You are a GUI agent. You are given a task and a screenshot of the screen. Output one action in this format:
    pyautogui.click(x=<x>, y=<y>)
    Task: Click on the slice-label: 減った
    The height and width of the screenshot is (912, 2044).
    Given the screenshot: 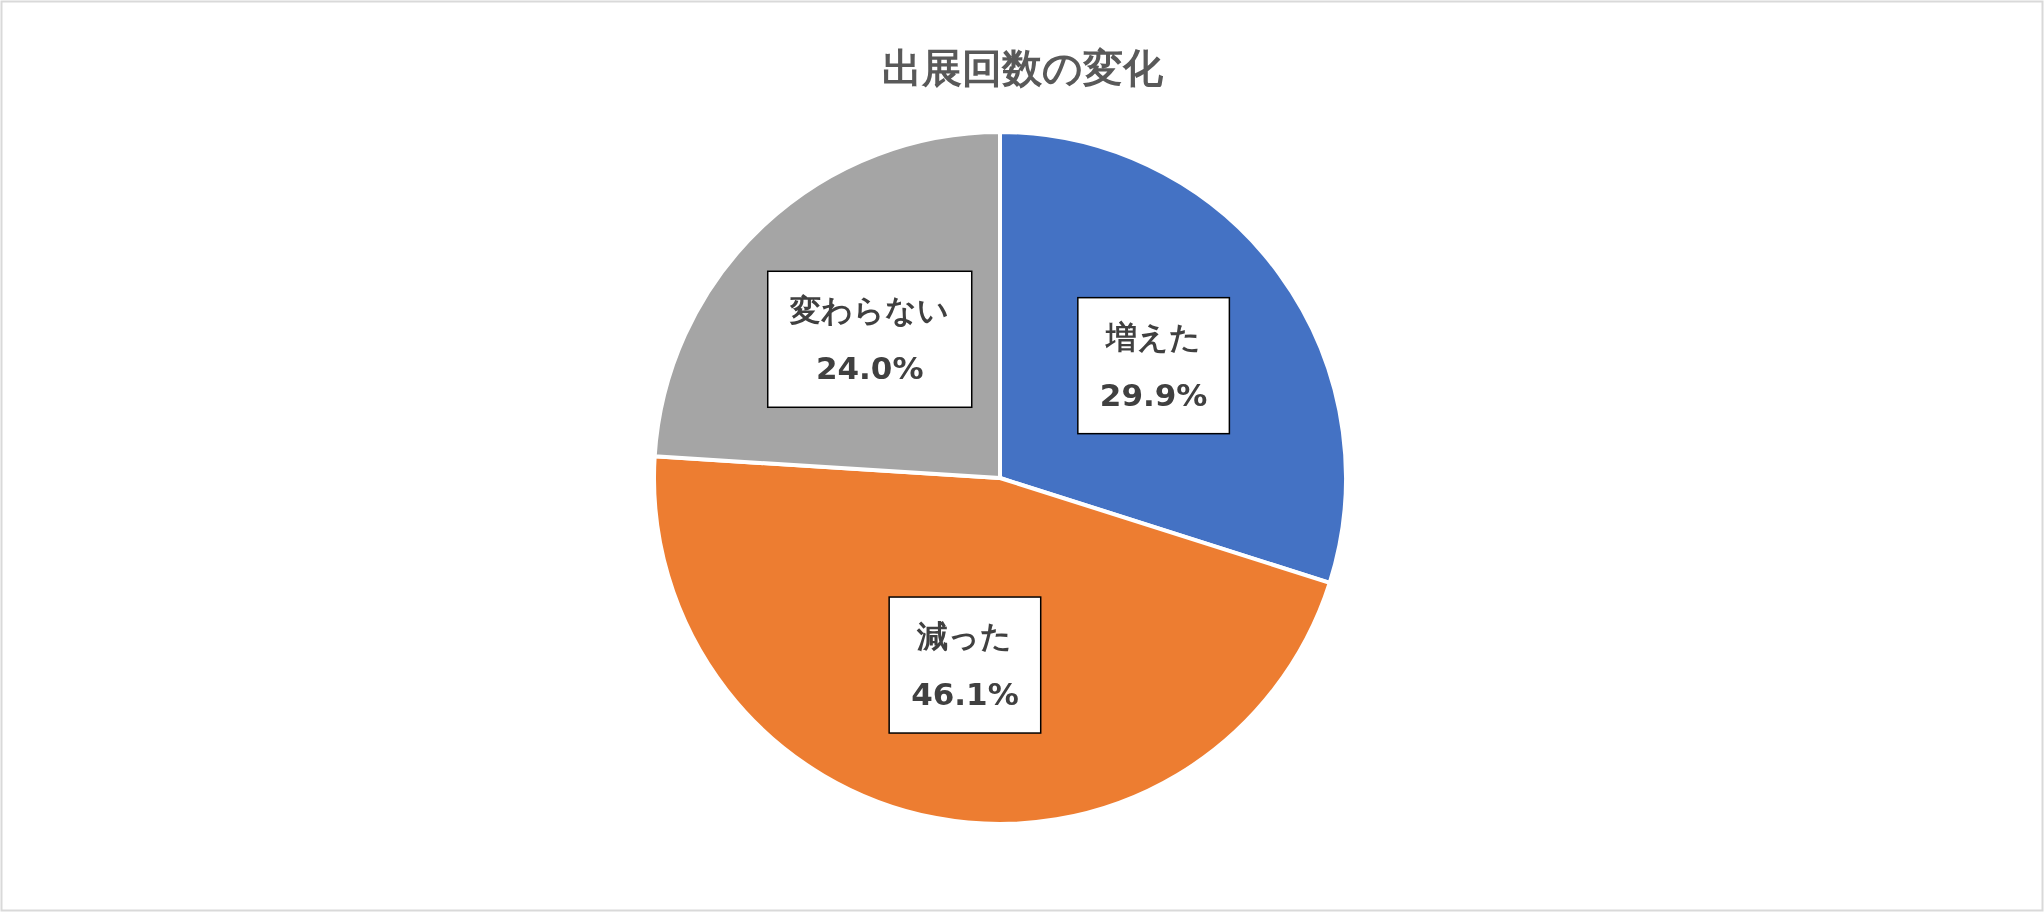 What is the action you would take?
    pyautogui.click(x=964, y=636)
    